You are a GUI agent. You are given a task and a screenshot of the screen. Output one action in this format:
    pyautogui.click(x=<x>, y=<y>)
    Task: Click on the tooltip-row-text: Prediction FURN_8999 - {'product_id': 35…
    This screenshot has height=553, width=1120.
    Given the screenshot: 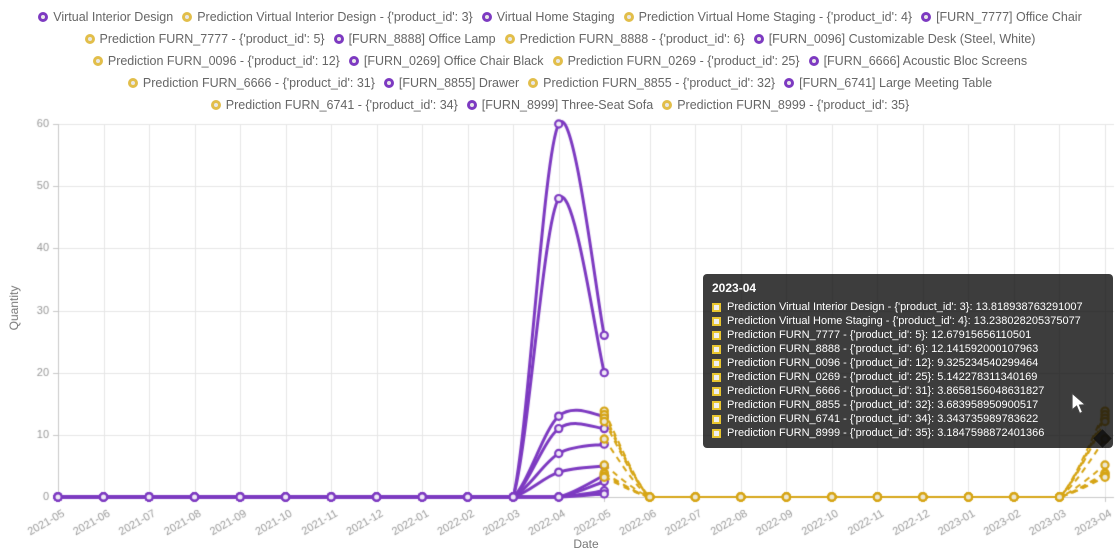 What is the action you would take?
    pyautogui.click(x=886, y=433)
    